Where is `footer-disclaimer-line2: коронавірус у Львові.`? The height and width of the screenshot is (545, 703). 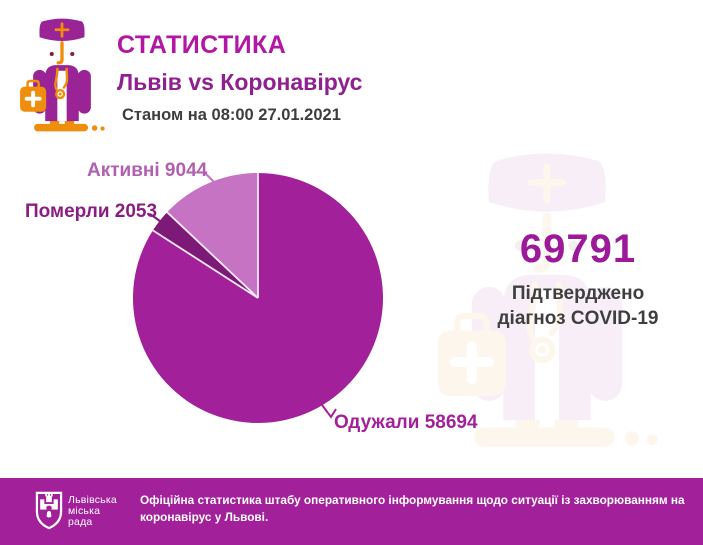 footer-disclaimer-line2: коронавірус у Львові. is located at coordinates (204, 517).